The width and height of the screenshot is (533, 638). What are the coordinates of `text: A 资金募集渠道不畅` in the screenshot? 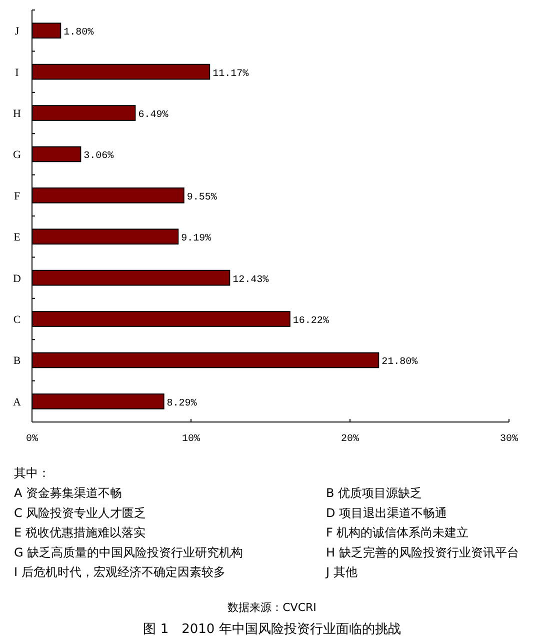 It's located at (68, 493).